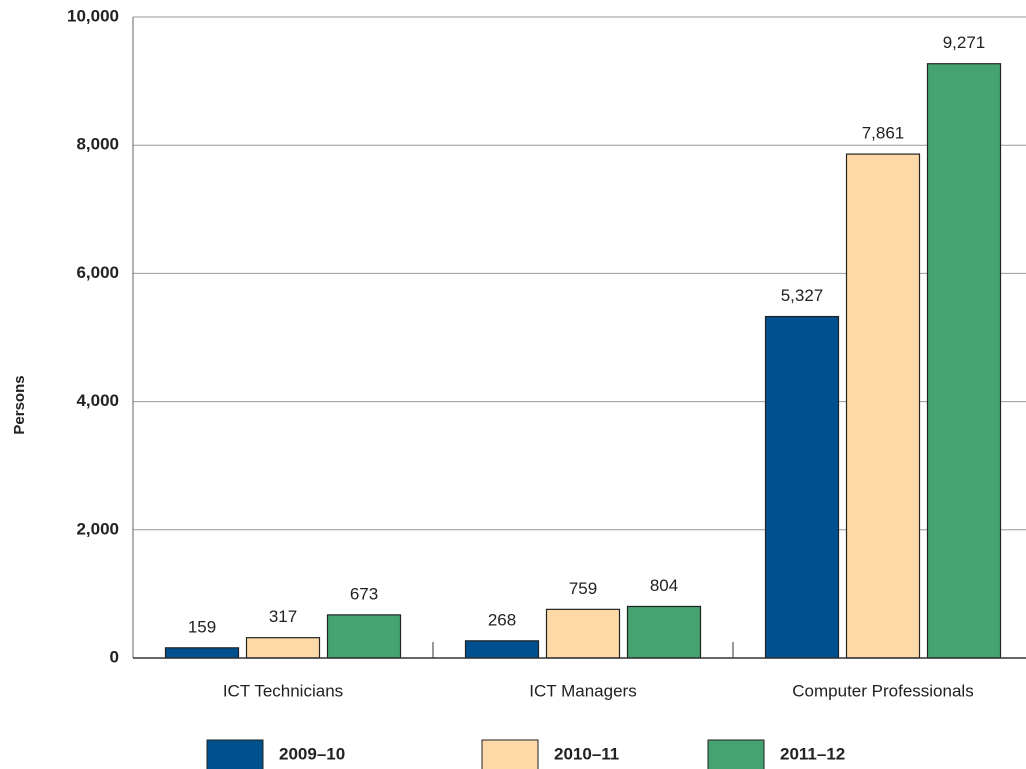 The height and width of the screenshot is (769, 1026). I want to click on y-tick-label: 4,000, so click(97, 400).